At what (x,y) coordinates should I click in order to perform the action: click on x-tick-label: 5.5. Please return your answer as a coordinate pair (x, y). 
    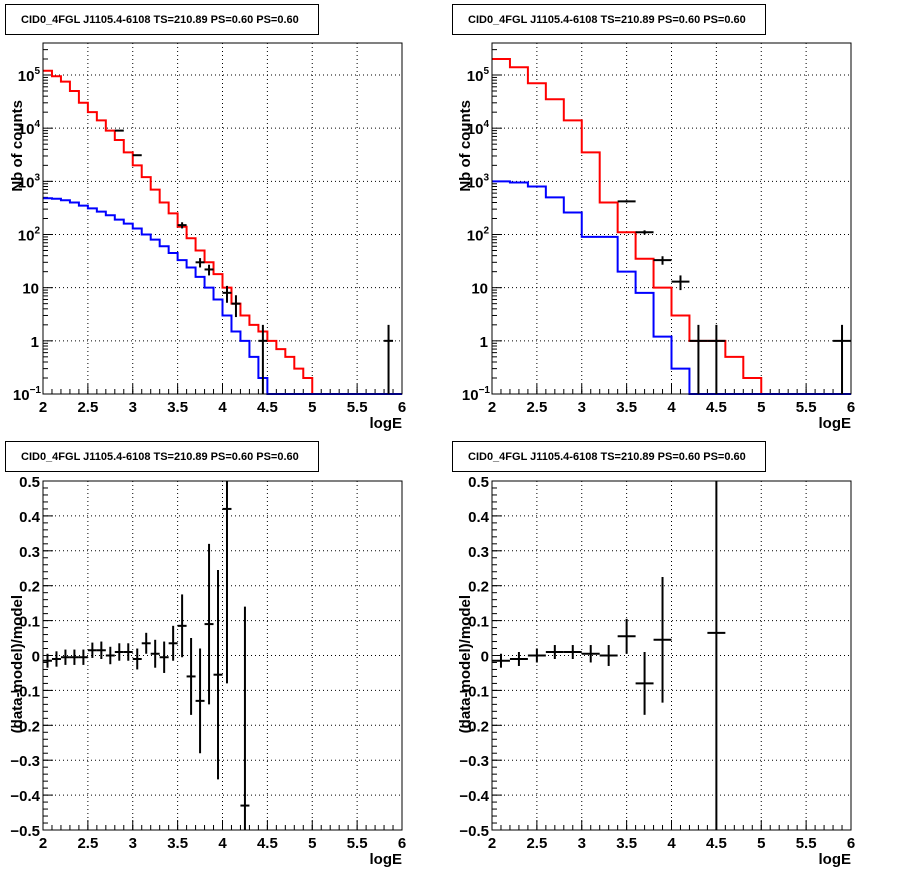
    Looking at the image, I should click on (806, 407).